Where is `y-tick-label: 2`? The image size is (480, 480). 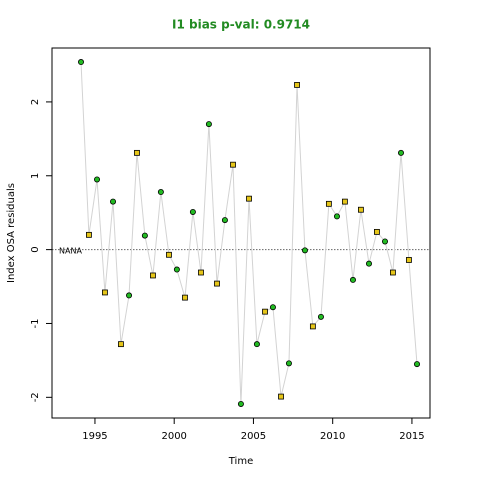 y-tick-label: 2 is located at coordinates (35, 102).